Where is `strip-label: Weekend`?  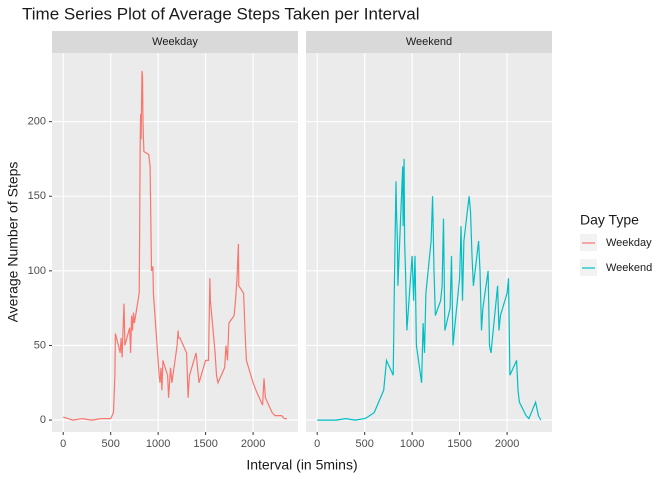
strip-label: Weekend is located at coordinates (429, 42).